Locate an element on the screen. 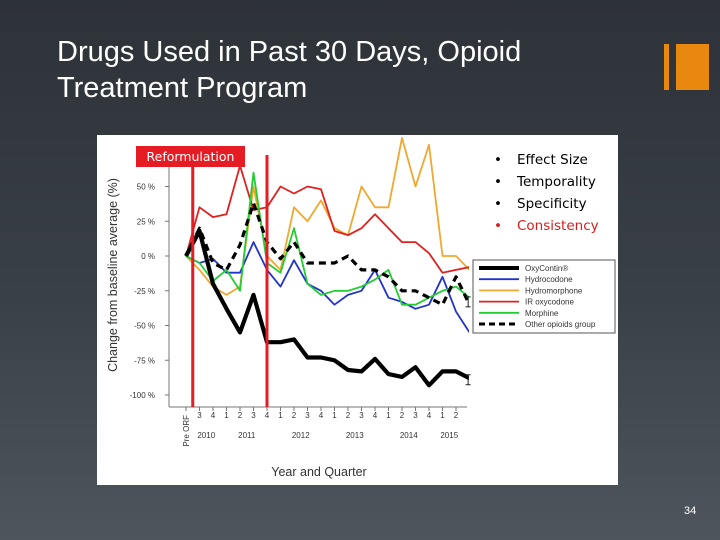 The image size is (720, 540). x-year-label: 2015 is located at coordinates (449, 435).